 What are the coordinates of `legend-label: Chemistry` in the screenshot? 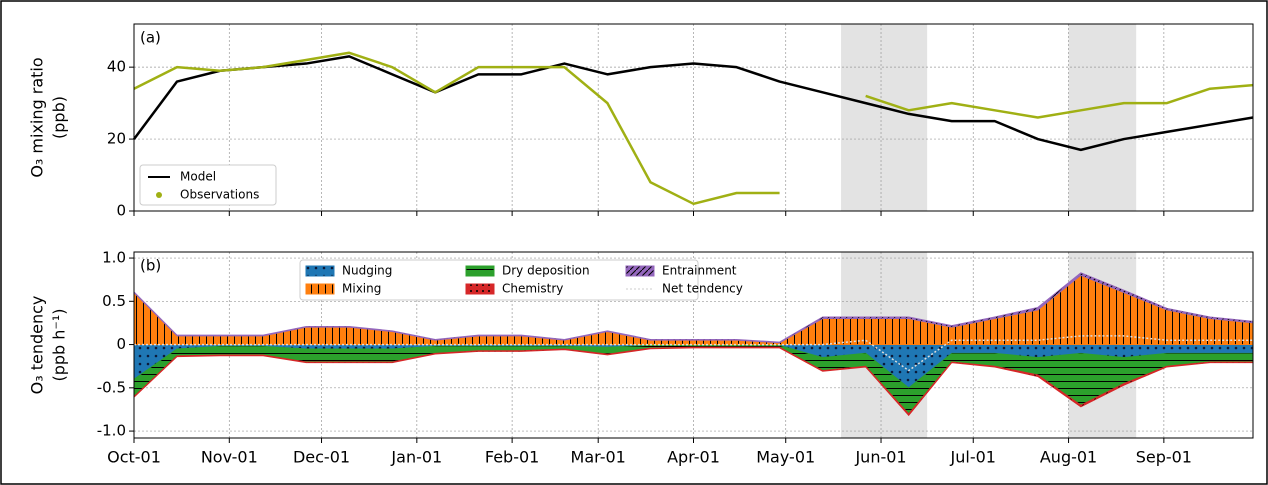 It's located at (532, 289).